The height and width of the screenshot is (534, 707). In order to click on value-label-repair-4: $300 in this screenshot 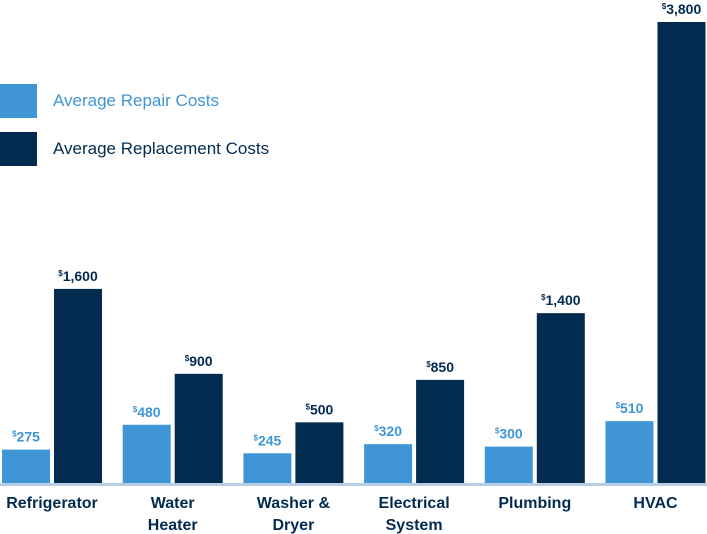, I will do `click(509, 434)`.